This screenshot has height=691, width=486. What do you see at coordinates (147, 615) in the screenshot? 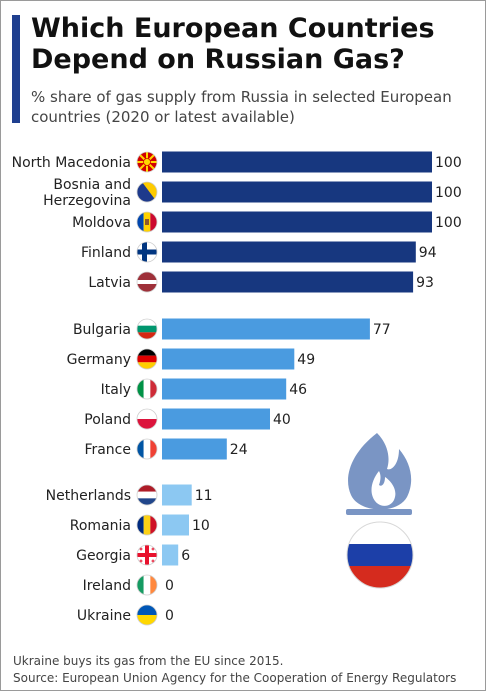
I see `ukraine-flag-icon` at bounding box center [147, 615].